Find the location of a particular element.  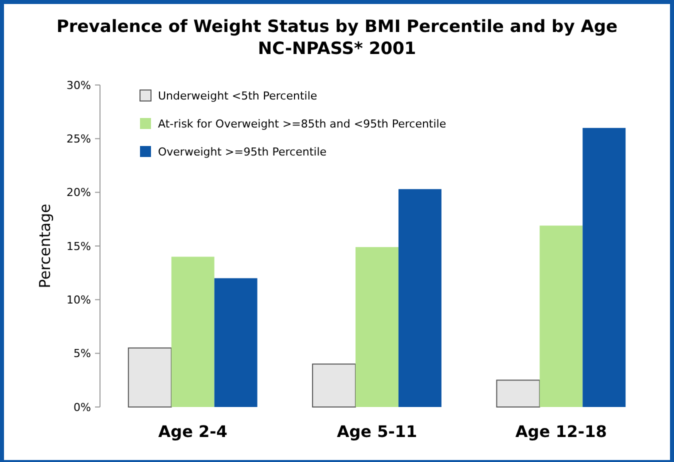

y-tick-label: 30% is located at coordinates (78, 85).